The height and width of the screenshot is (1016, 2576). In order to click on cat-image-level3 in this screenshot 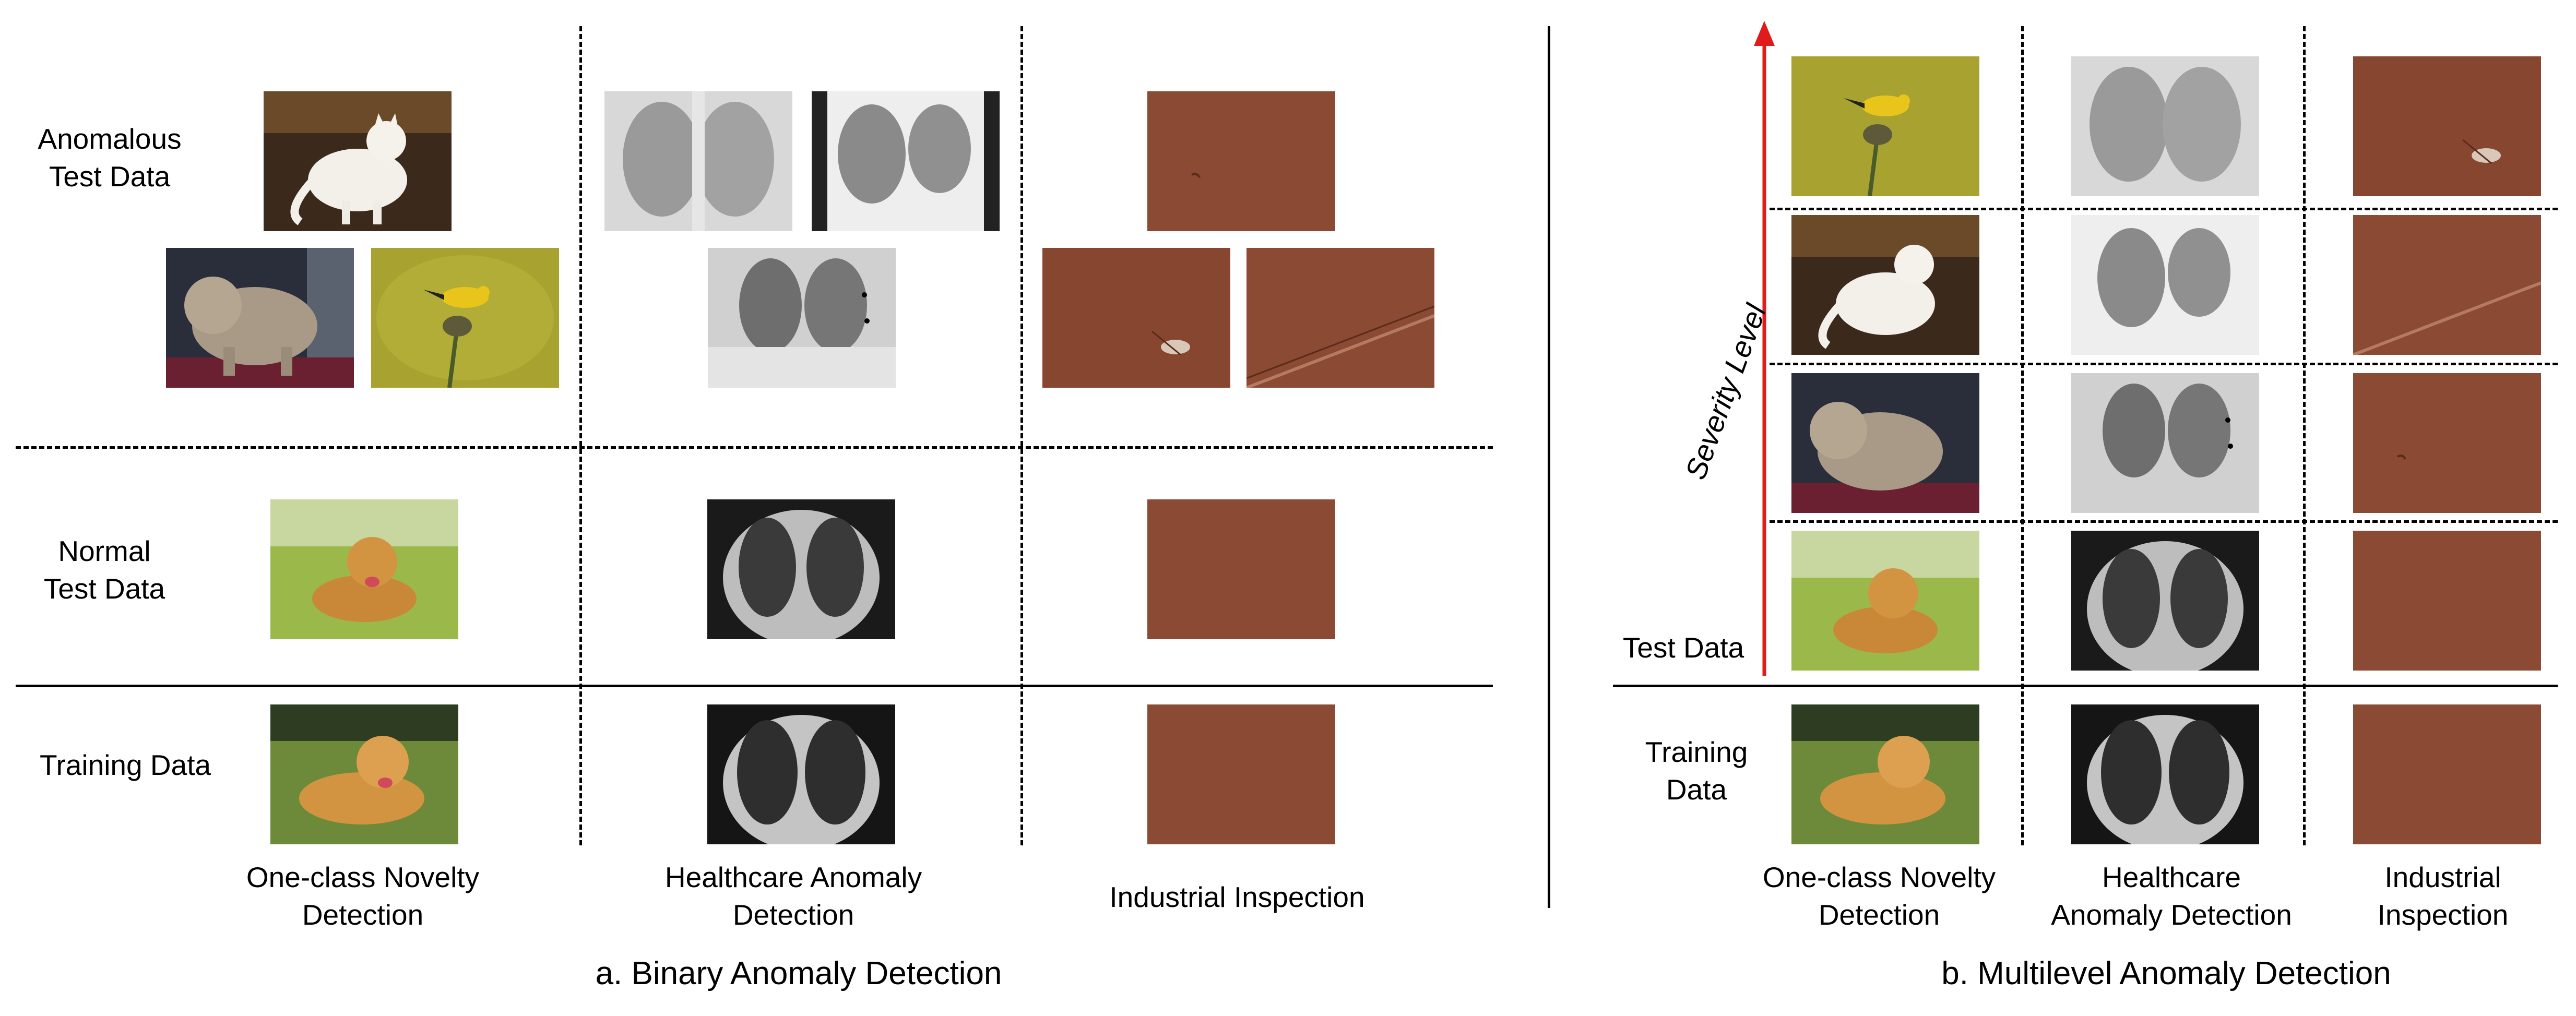, I will do `click(1885, 285)`.